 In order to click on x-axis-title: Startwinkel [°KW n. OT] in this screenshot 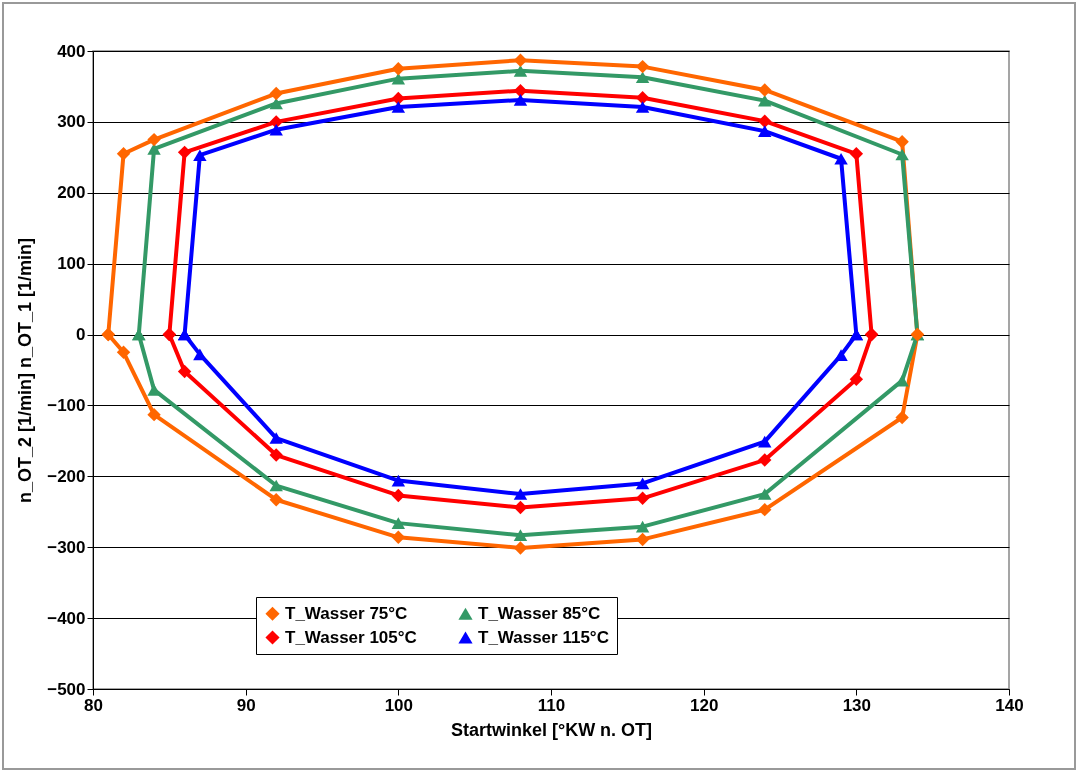, I will do `click(551, 729)`.